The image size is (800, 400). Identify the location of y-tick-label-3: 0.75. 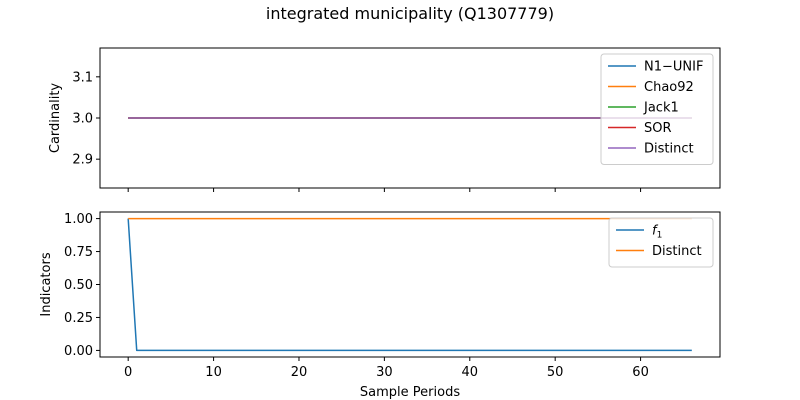
(78, 252).